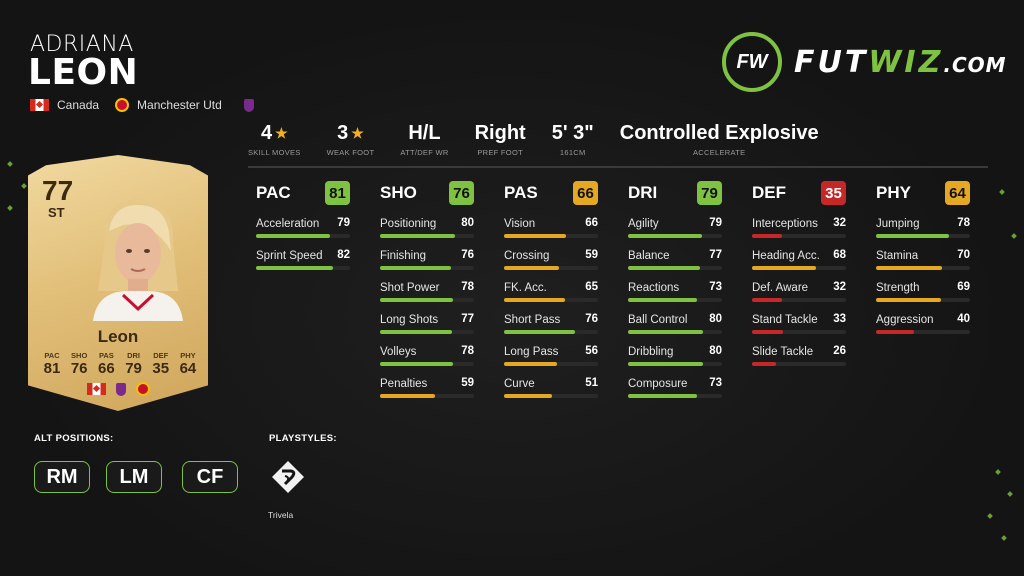 The width and height of the screenshot is (1024, 576). I want to click on stat-row: Slide Tackle 26, so click(795, 356).